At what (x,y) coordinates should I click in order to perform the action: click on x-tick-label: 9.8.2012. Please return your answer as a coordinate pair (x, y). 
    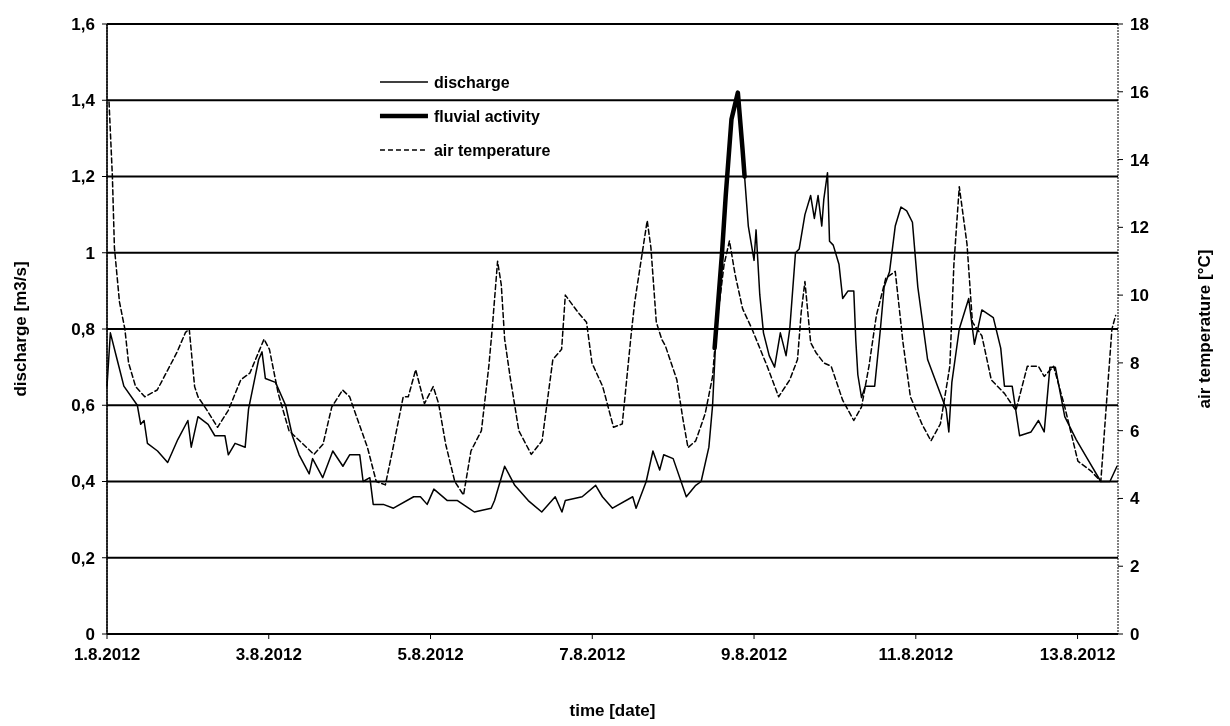
    Looking at the image, I should click on (754, 654).